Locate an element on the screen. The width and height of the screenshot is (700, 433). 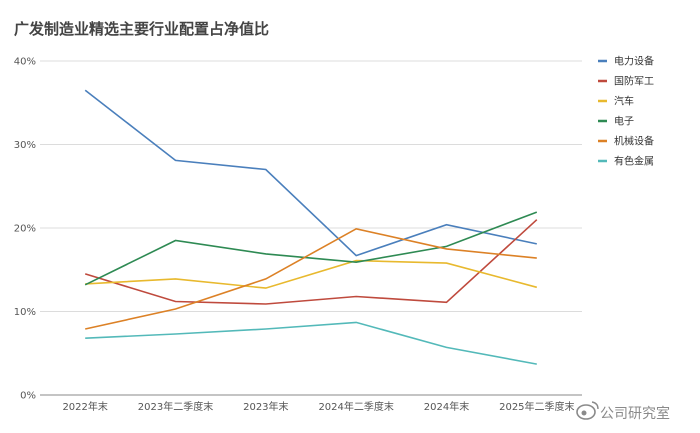
y-tick-label: 40% is located at coordinates (25, 62).